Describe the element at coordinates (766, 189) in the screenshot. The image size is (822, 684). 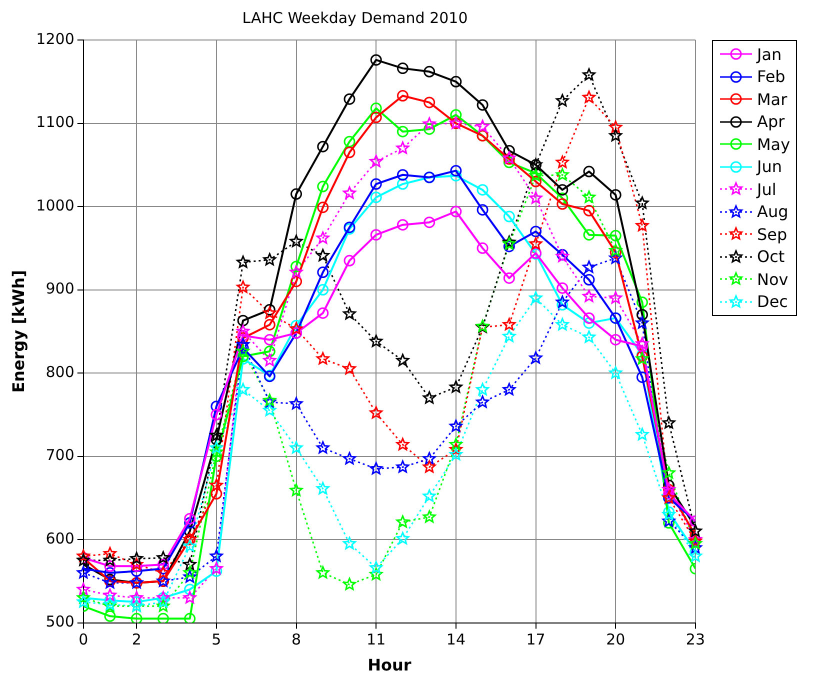
I see `legend-label: Jul` at that location.